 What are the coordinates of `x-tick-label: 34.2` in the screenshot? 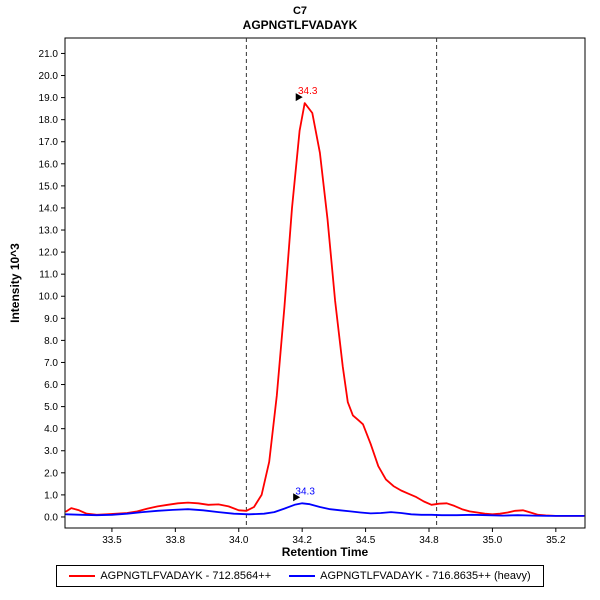 It's located at (302, 540).